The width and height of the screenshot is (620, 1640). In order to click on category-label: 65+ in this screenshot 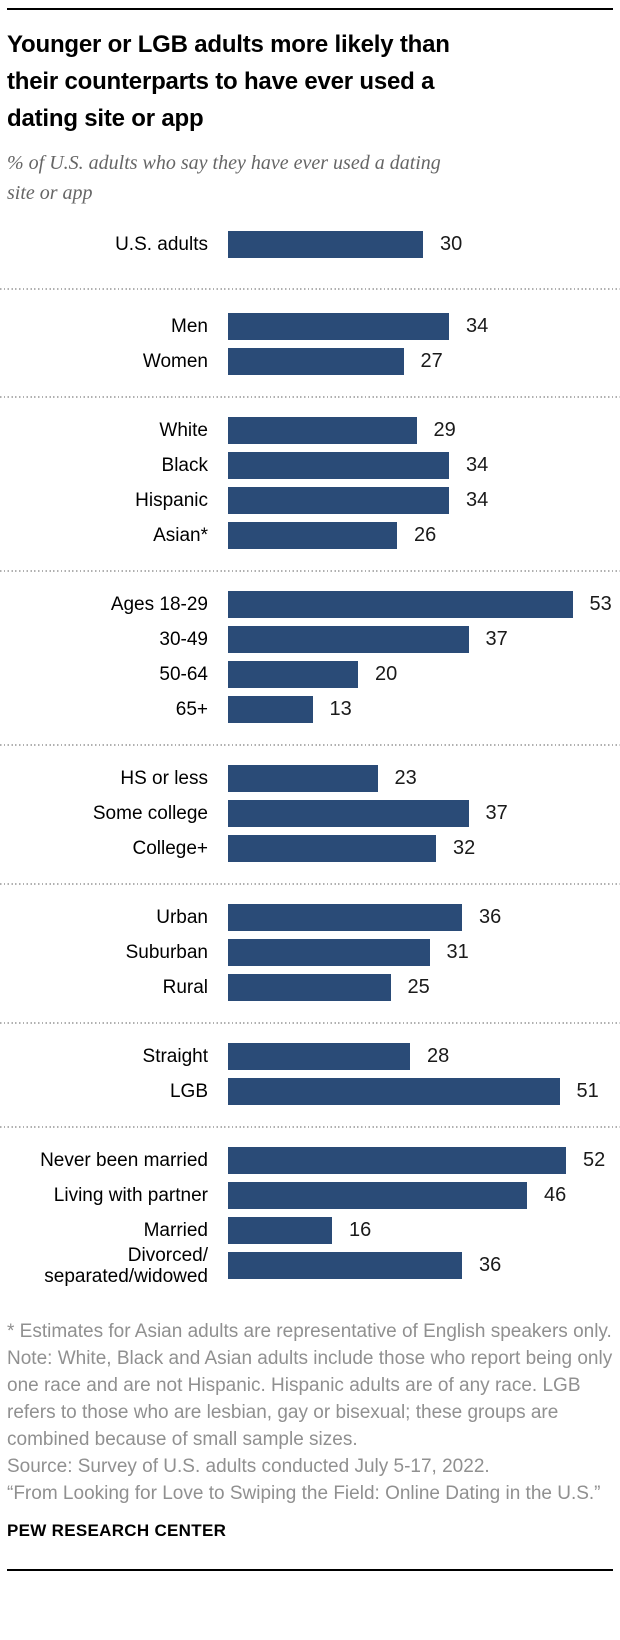, I will do `click(191, 709)`.